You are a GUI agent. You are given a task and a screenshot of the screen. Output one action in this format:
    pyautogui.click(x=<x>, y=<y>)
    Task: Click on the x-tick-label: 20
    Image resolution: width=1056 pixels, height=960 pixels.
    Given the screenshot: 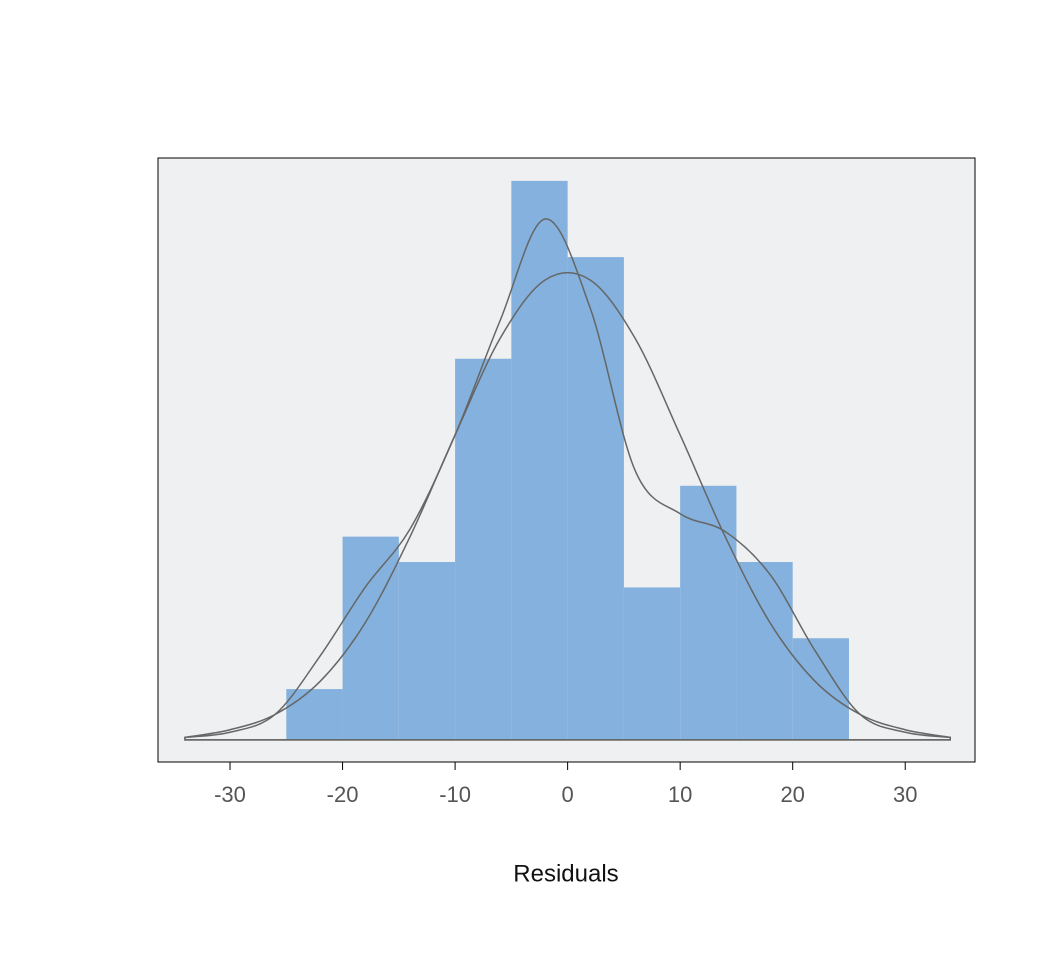 What is the action you would take?
    pyautogui.click(x=792, y=794)
    